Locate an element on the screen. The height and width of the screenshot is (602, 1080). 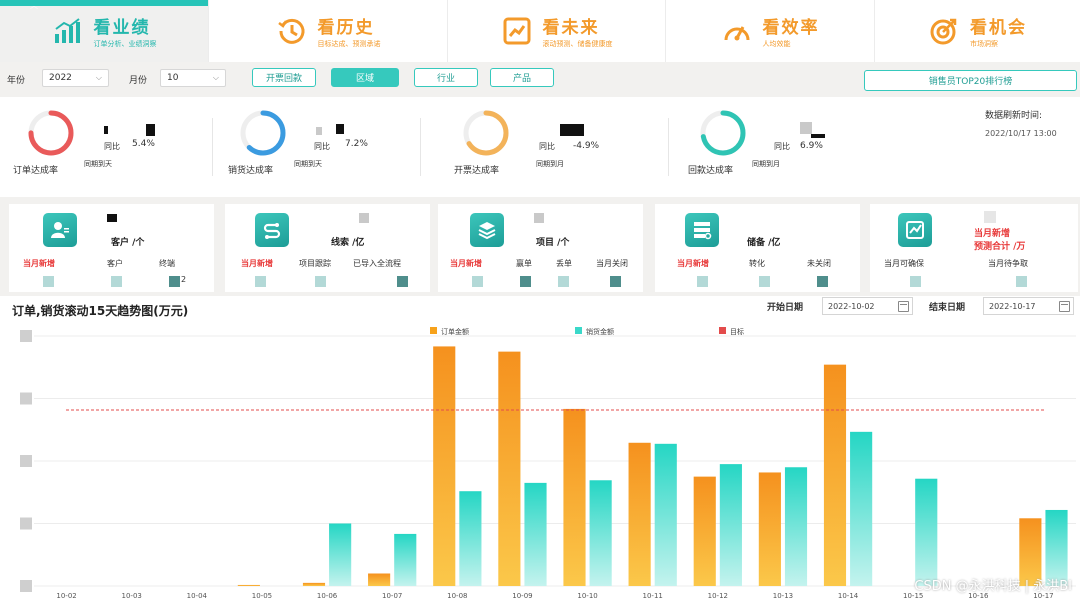
card-sub-label: 项目跟踪 is located at coordinates (315, 263).